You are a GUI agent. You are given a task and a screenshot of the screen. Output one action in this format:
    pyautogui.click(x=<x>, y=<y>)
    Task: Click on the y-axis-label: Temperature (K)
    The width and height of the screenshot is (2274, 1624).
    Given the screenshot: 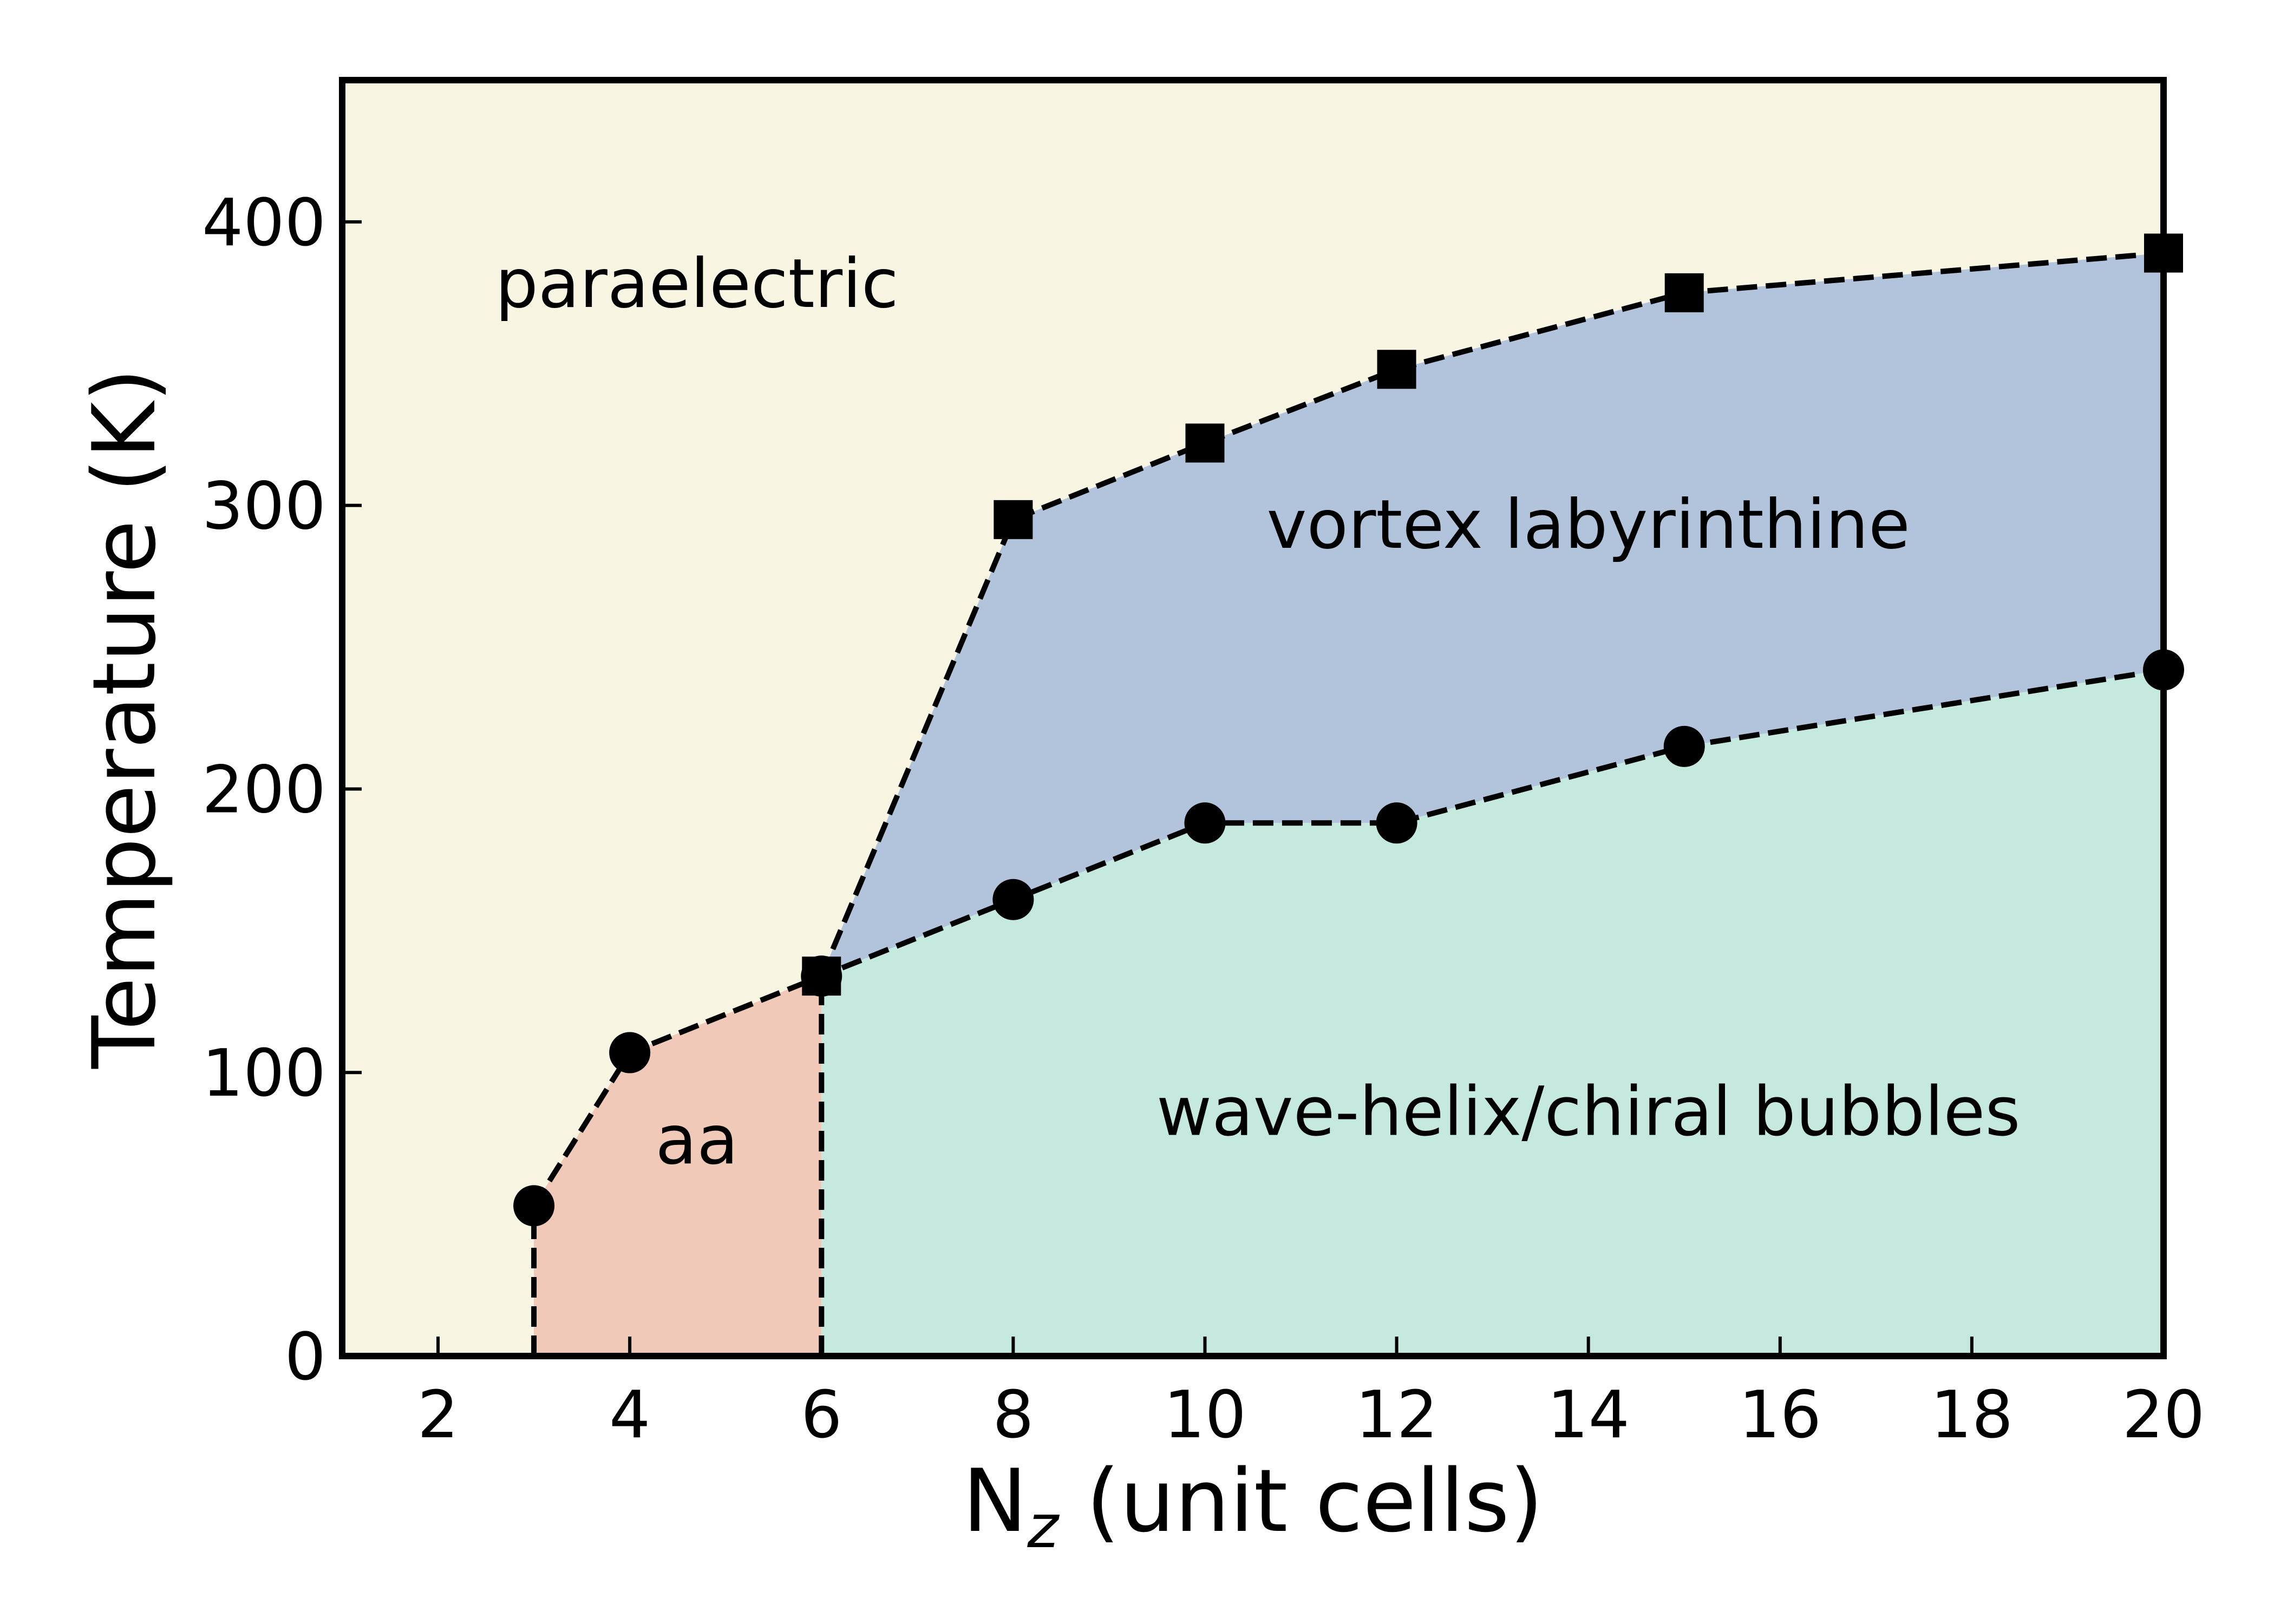 What is the action you would take?
    pyautogui.click(x=125, y=719)
    